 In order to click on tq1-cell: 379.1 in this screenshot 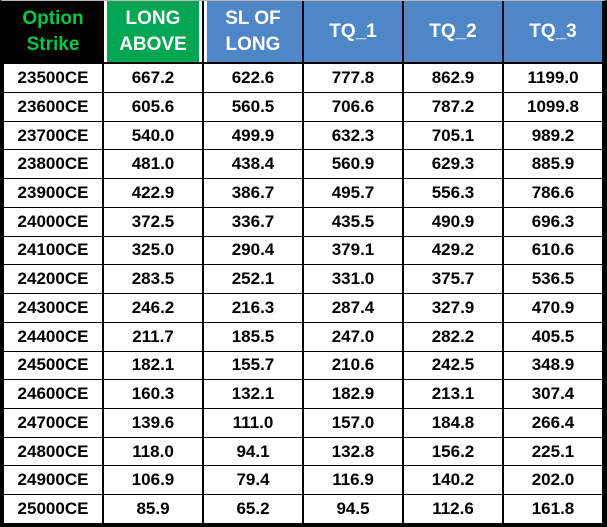, I will do `click(353, 250)`.